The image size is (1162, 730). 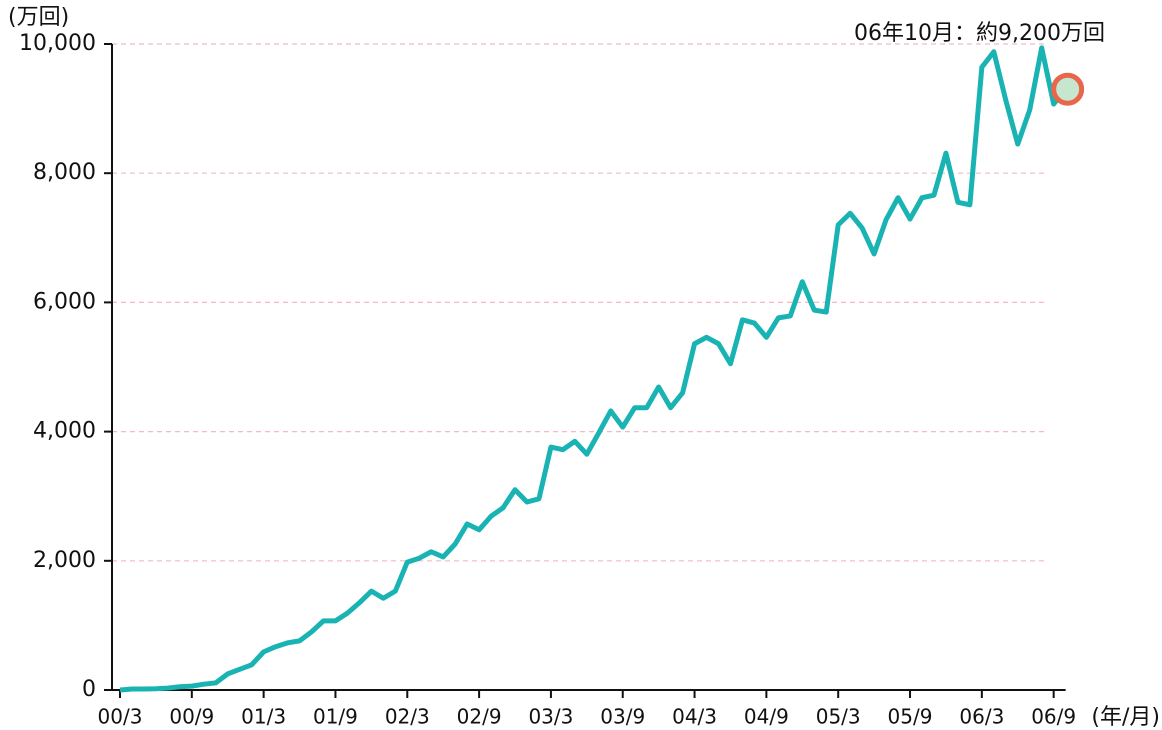 I want to click on x-tick-label: 01/3, so click(x=263, y=717).